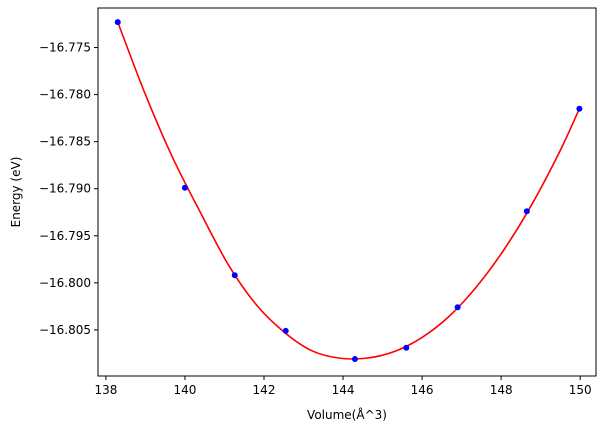 This screenshot has height=433, width=605. What do you see at coordinates (65, 142) in the screenshot?
I see `y-tick-label: −16.785` at bounding box center [65, 142].